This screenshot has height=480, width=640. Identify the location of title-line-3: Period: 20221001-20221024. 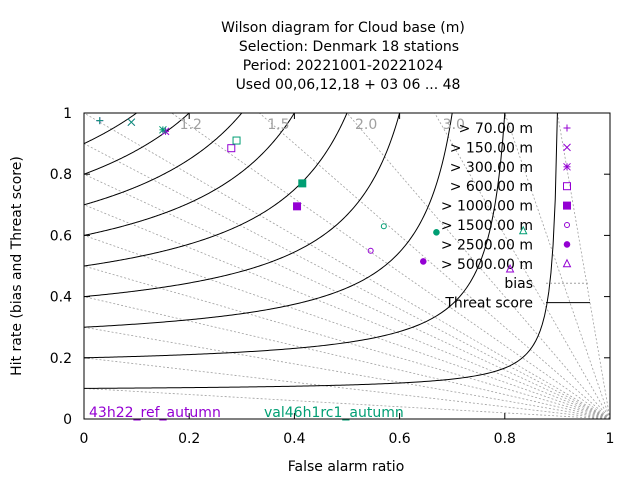
(343, 66).